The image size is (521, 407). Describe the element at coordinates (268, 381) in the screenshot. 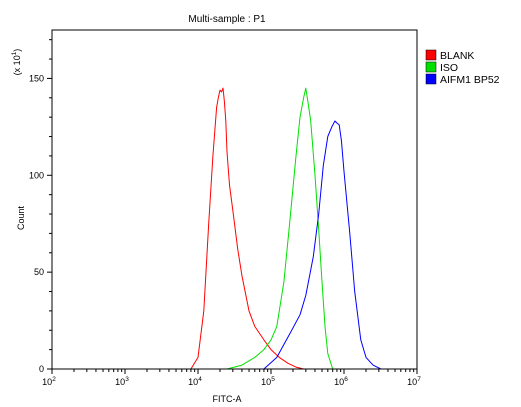

I see `x-tick-label: 10⁵` at that location.